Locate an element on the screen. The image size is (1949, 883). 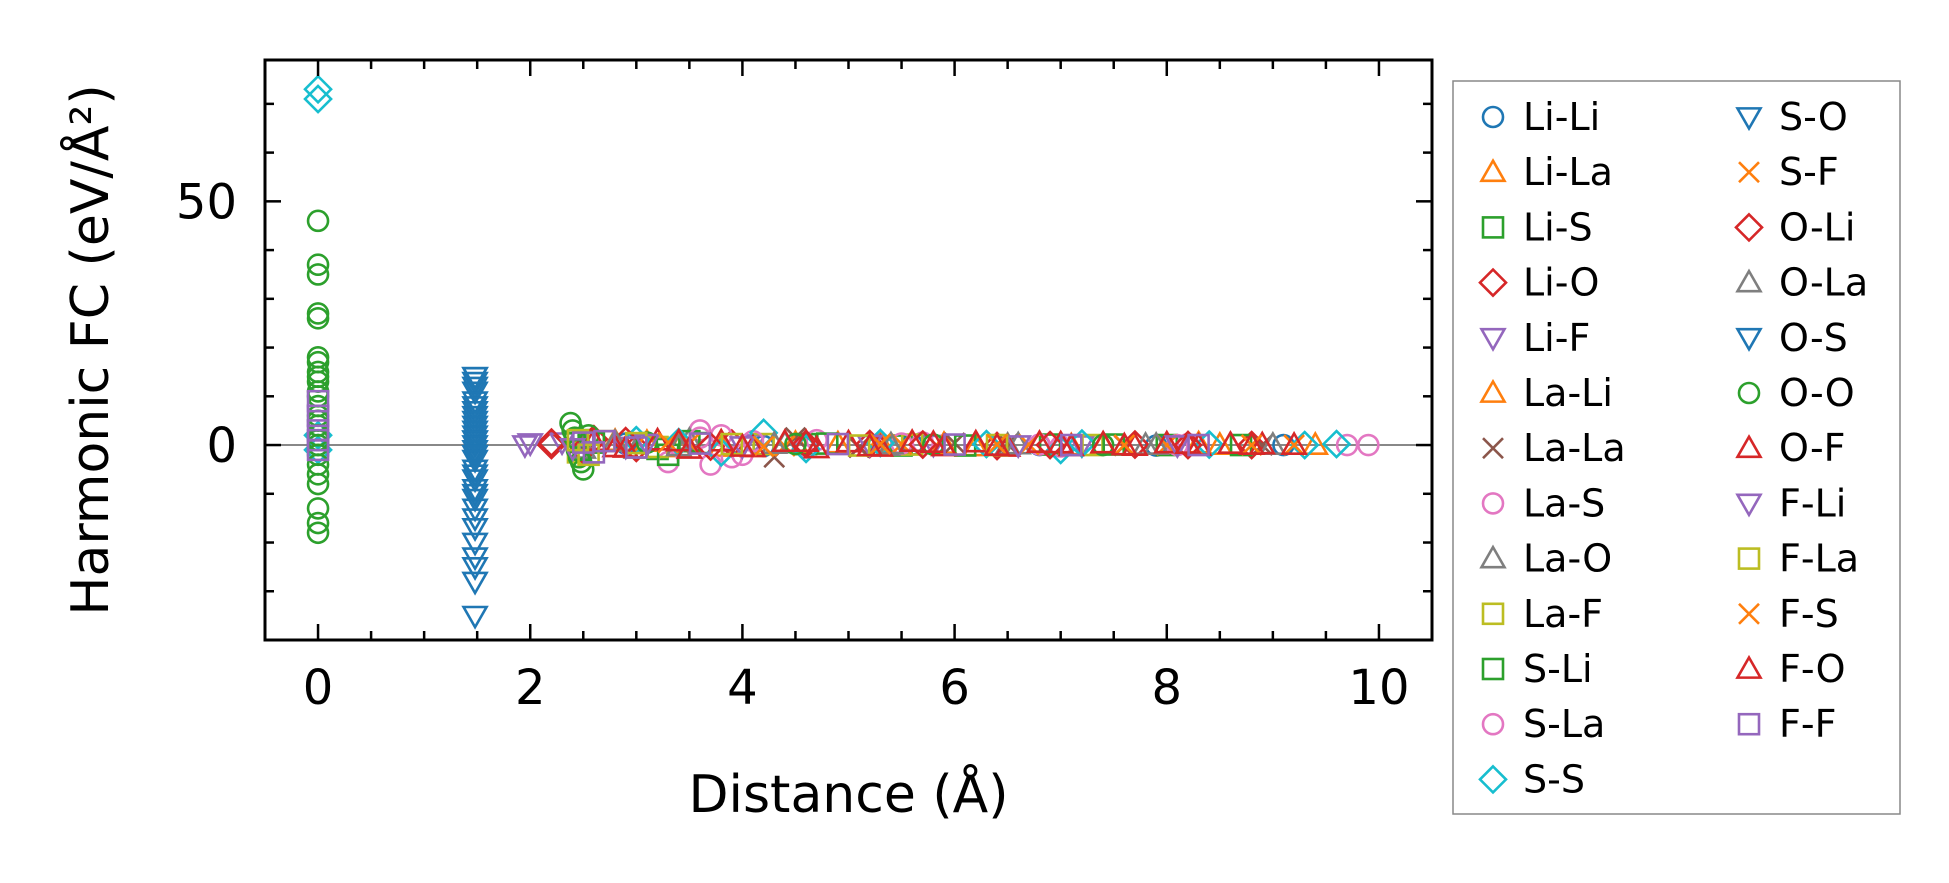
legend-item: O-S is located at coordinates (1791, 338).